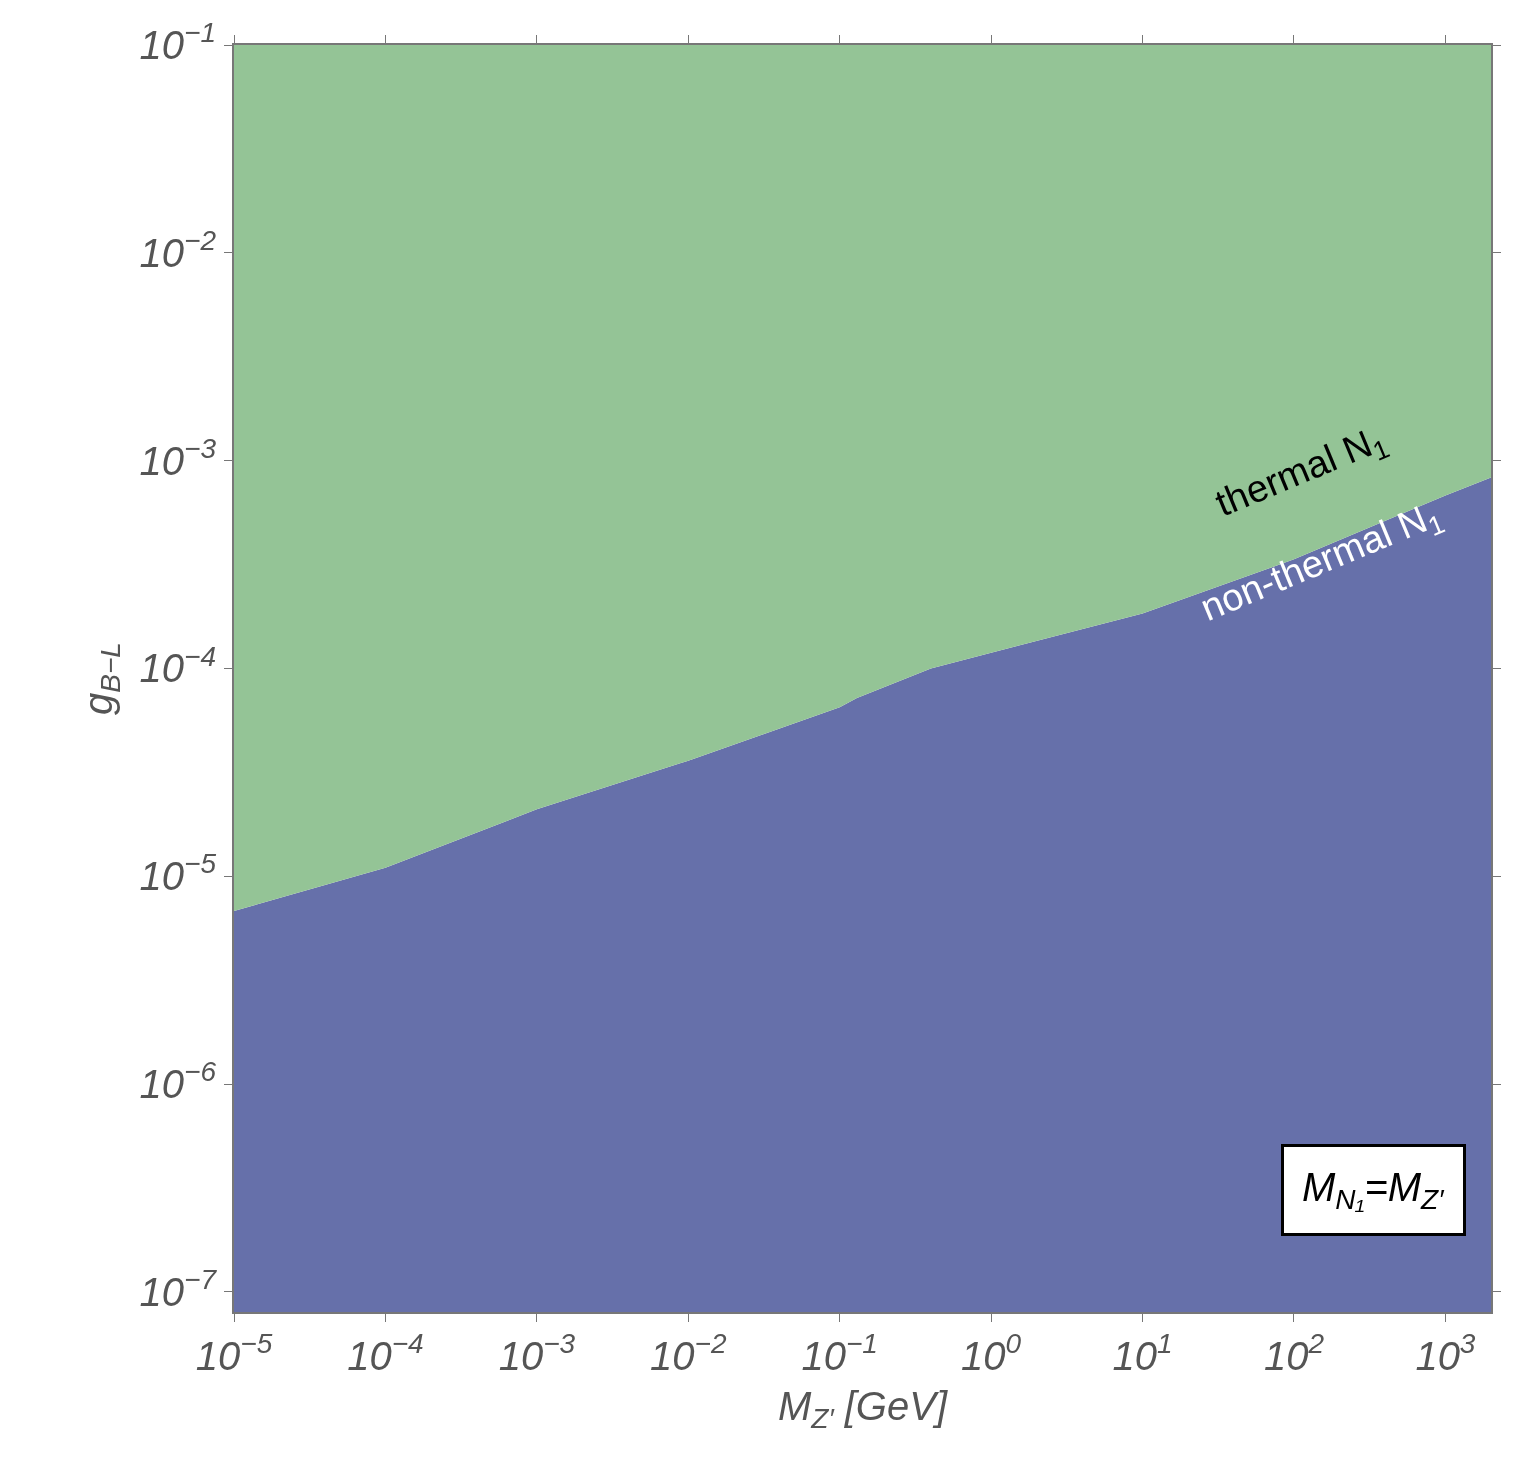 This screenshot has height=1480, width=1521. I want to click on x-tick-label: 10$^{−5}$, so click(234, 1353).